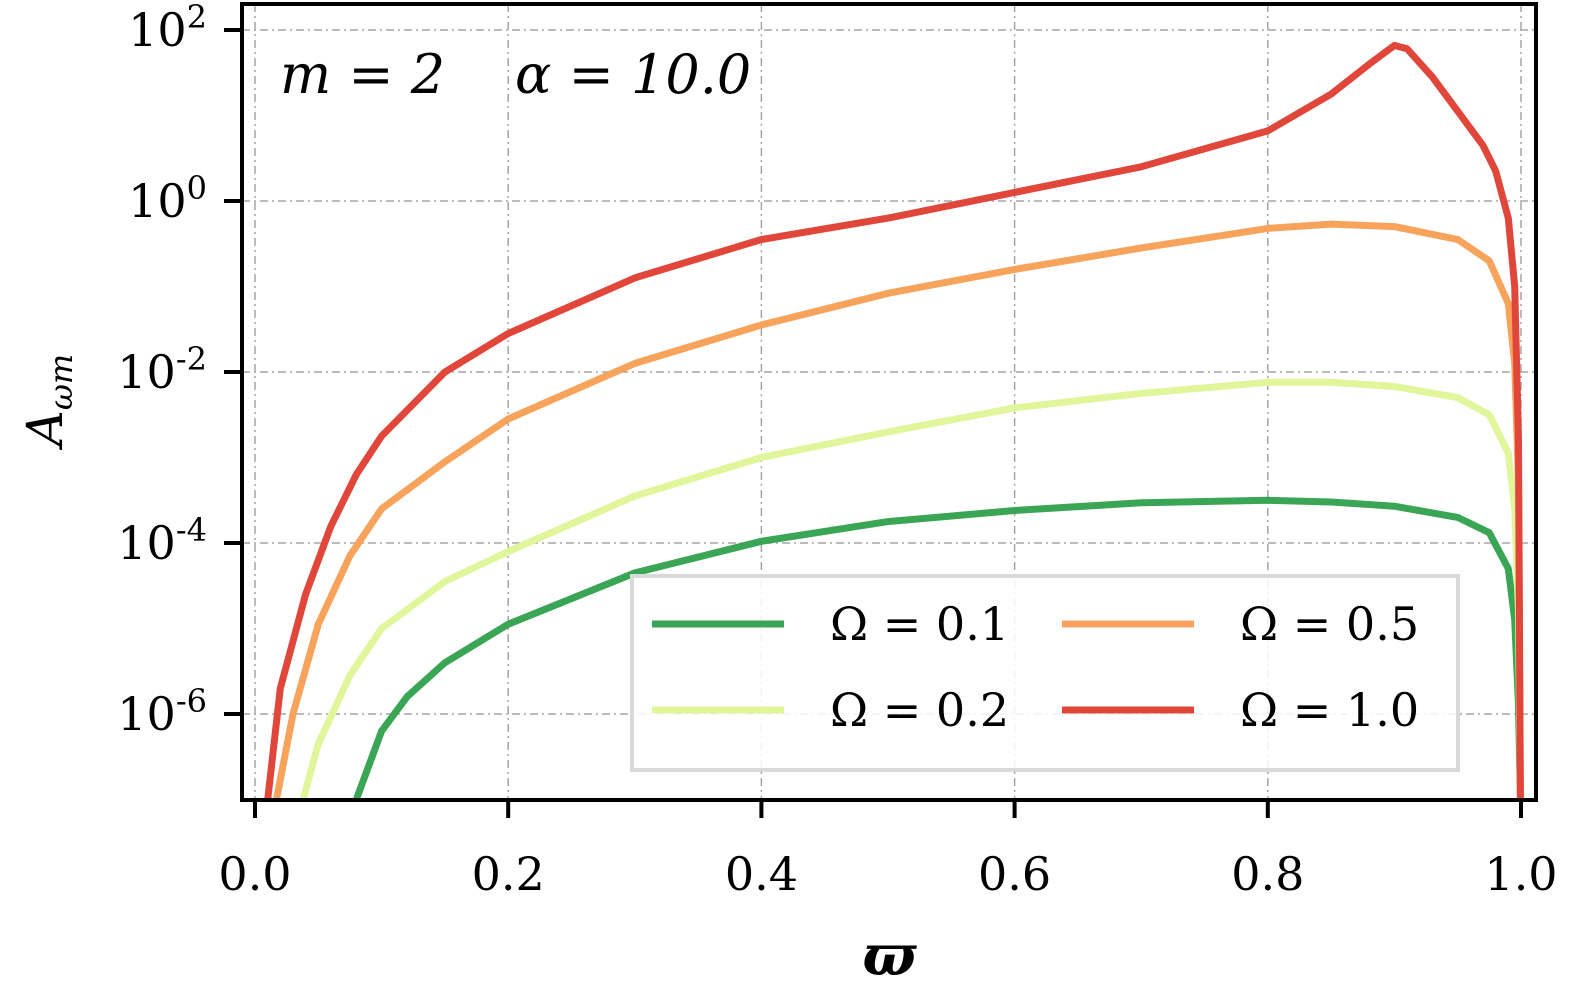 This screenshot has height=1000, width=1583. I want to click on x-tick-label: 0.8, so click(1267, 874).